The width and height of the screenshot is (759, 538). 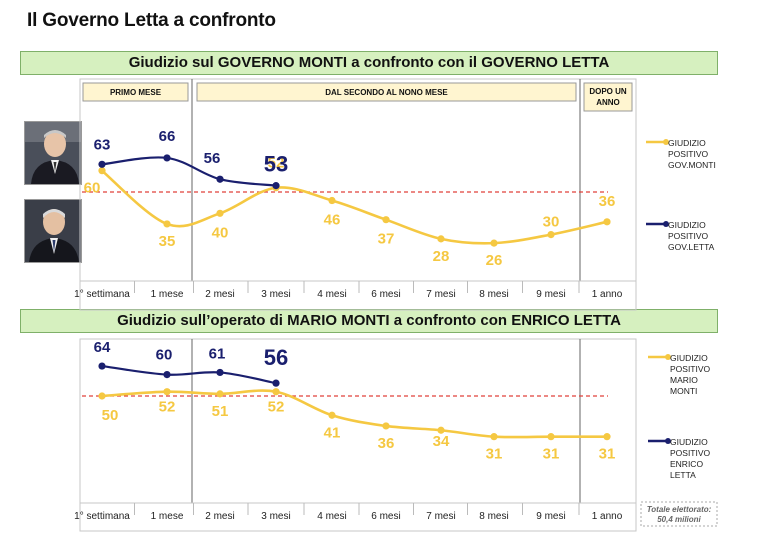 What do you see at coordinates (679, 519) in the screenshot?
I see `footnote-text: 50,4 milioni` at bounding box center [679, 519].